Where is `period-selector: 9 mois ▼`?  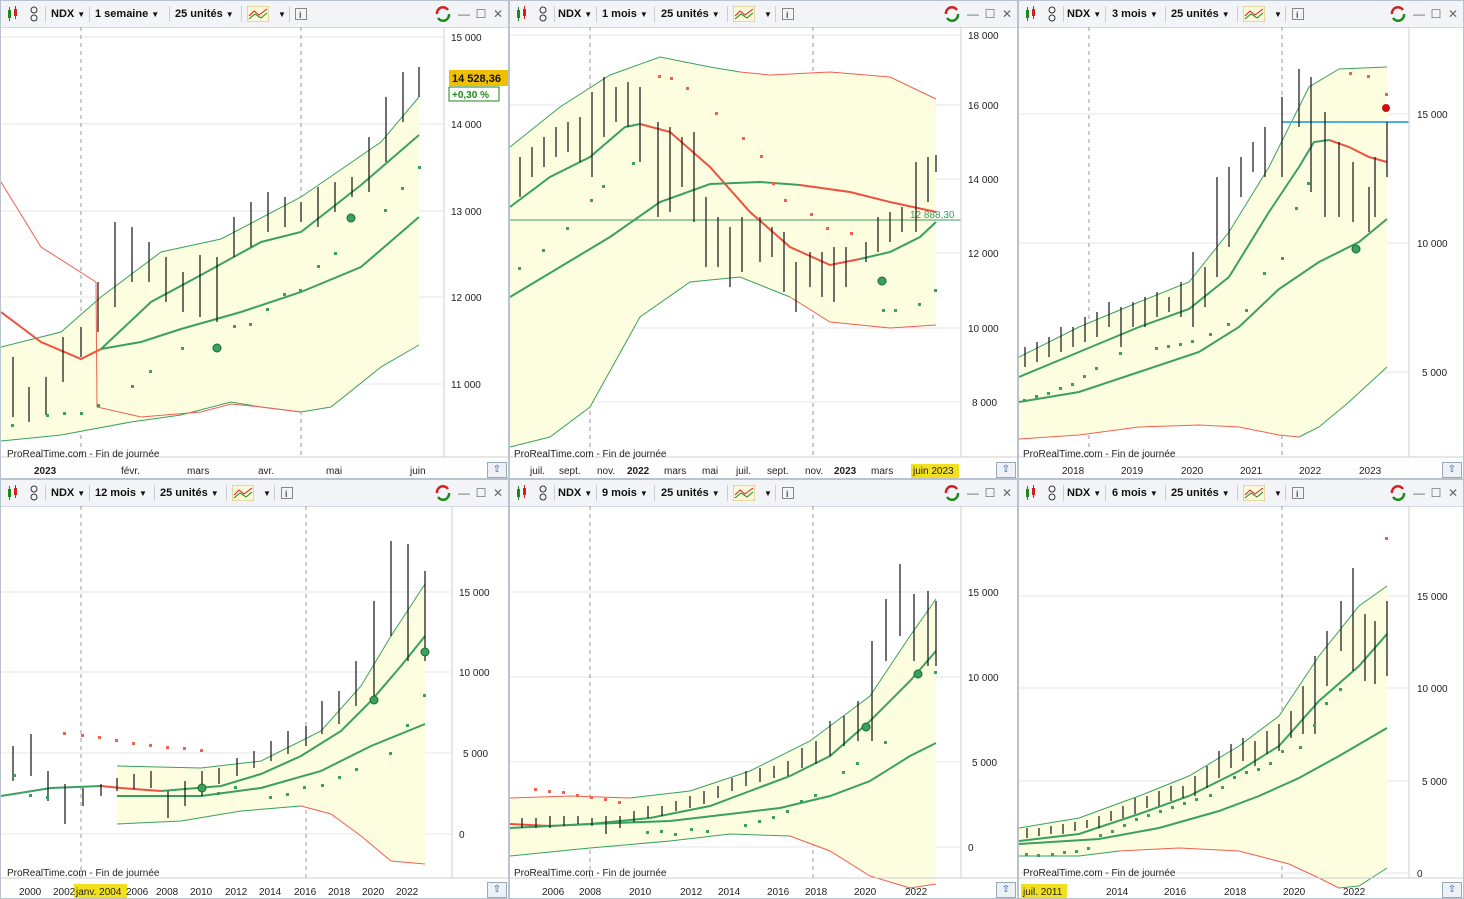
period-selector: 9 mois ▼ is located at coordinates (625, 493).